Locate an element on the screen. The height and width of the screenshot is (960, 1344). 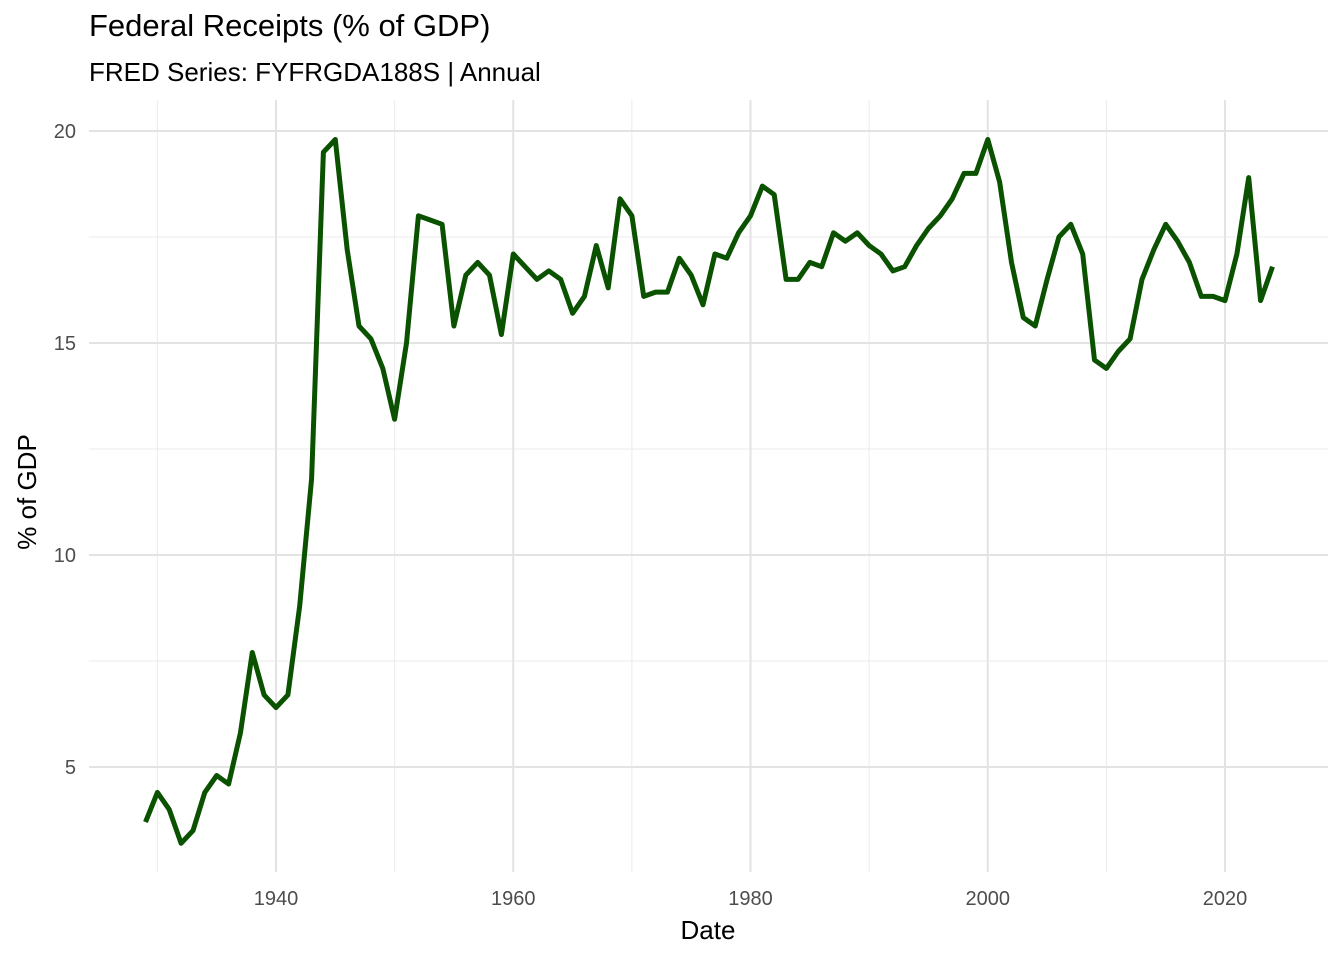
x-tick-label: 2020 is located at coordinates (1225, 899).